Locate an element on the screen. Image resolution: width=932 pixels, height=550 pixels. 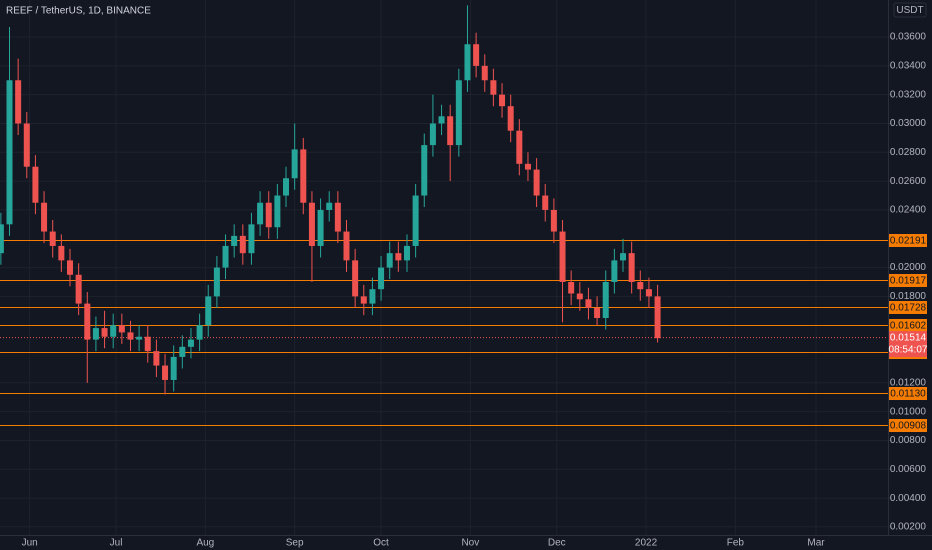
level-label: 0.02191 is located at coordinates (908, 241).